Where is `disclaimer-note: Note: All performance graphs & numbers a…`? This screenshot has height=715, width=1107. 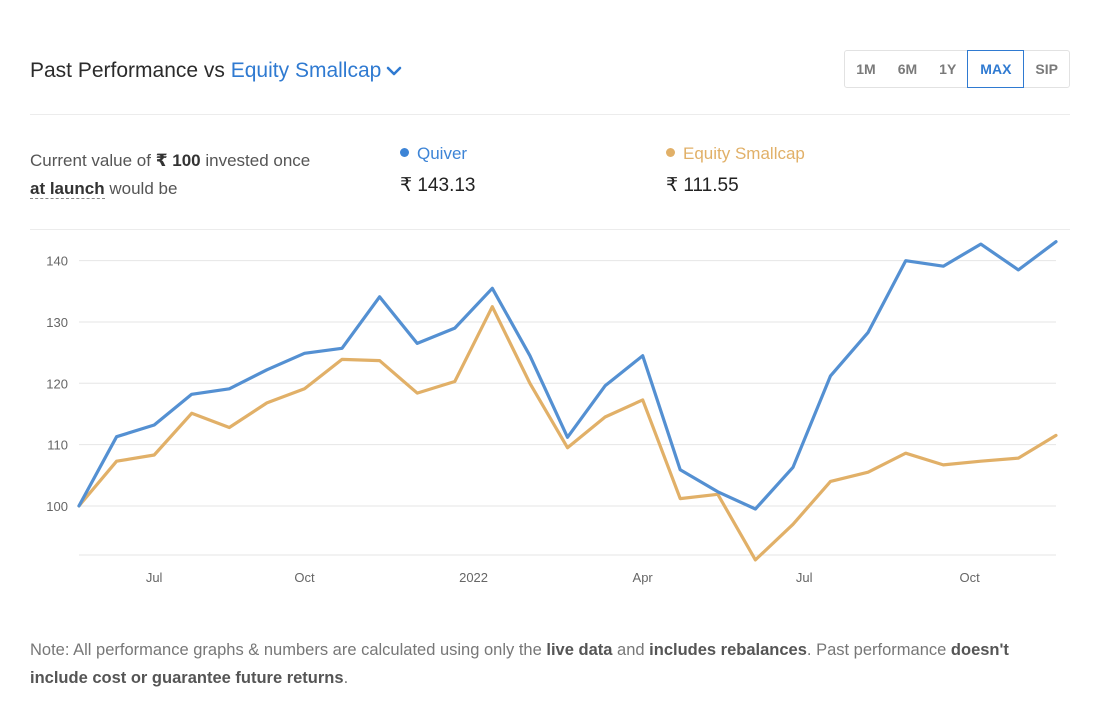 disclaimer-note: Note: All performance graphs & numbers a… is located at coordinates (550, 664).